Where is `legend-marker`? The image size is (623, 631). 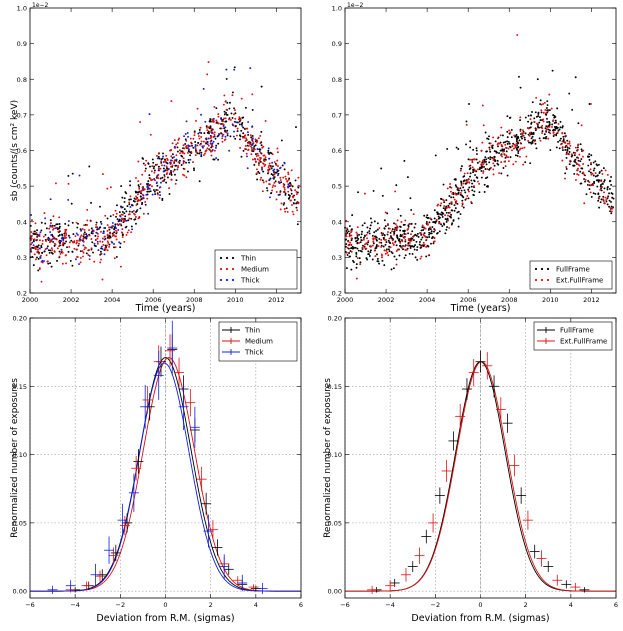 legend-marker is located at coordinates (536, 269).